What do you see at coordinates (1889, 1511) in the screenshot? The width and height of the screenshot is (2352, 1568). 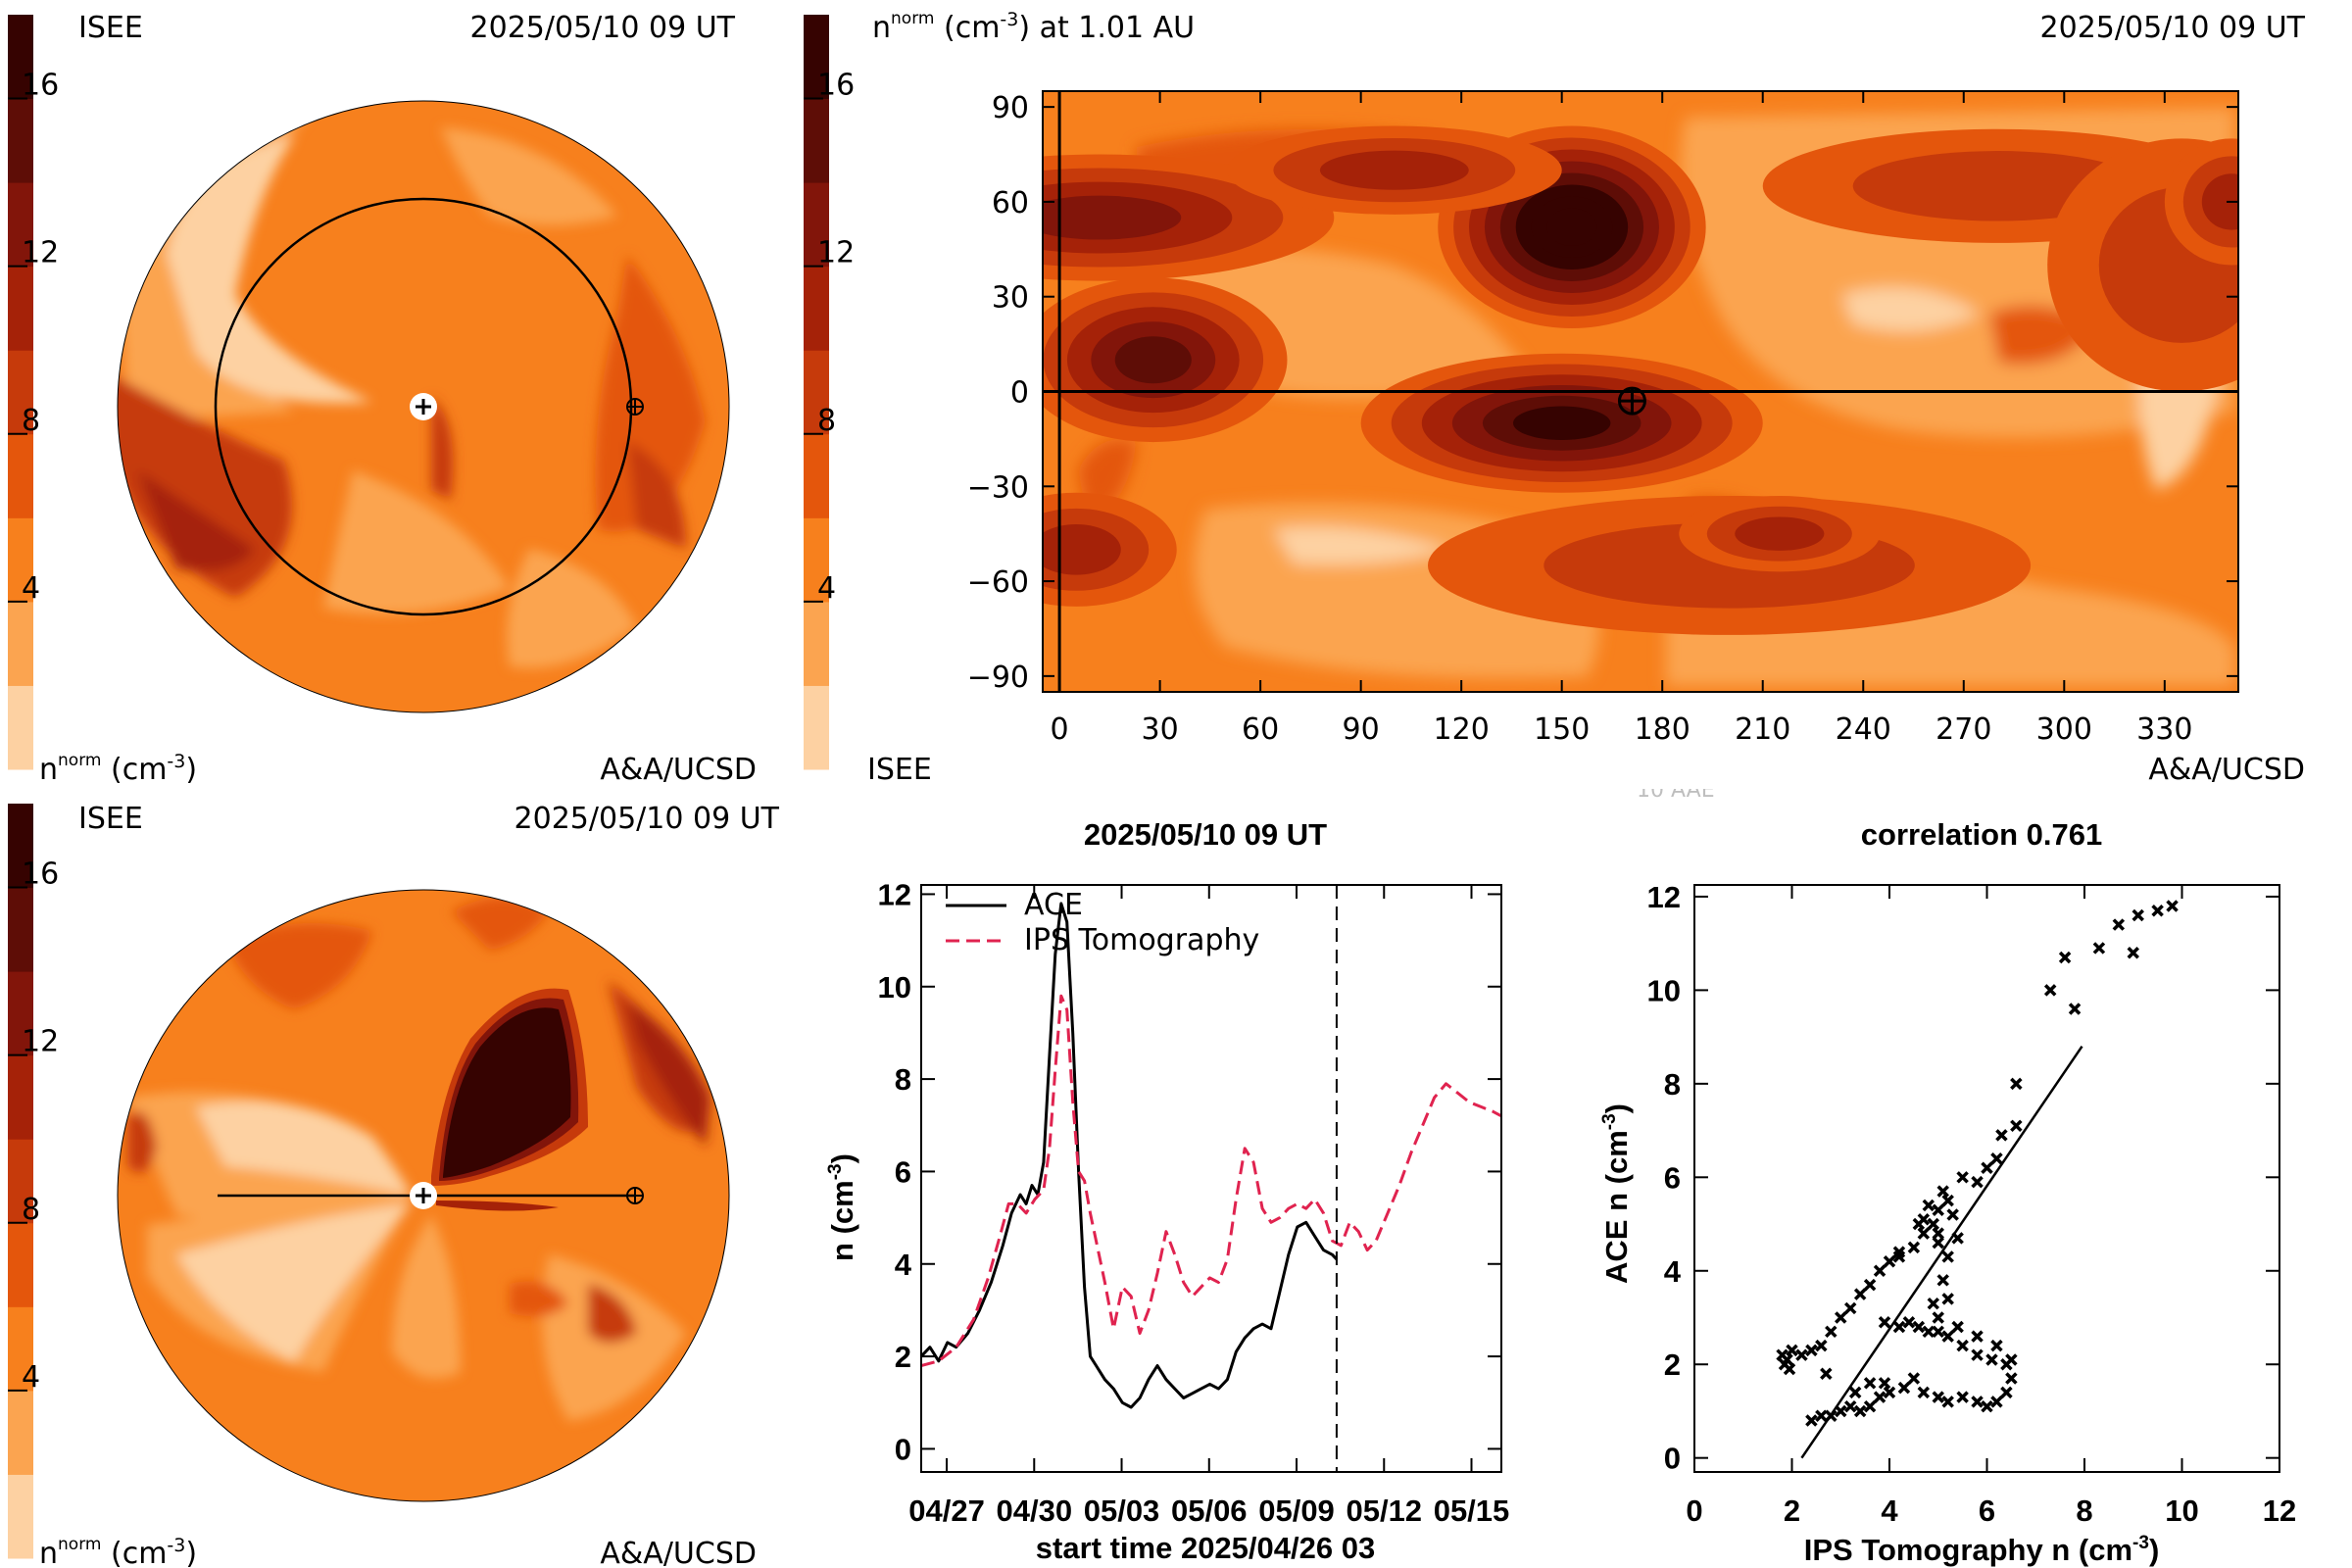 I see `x-tick-label: 4` at bounding box center [1889, 1511].